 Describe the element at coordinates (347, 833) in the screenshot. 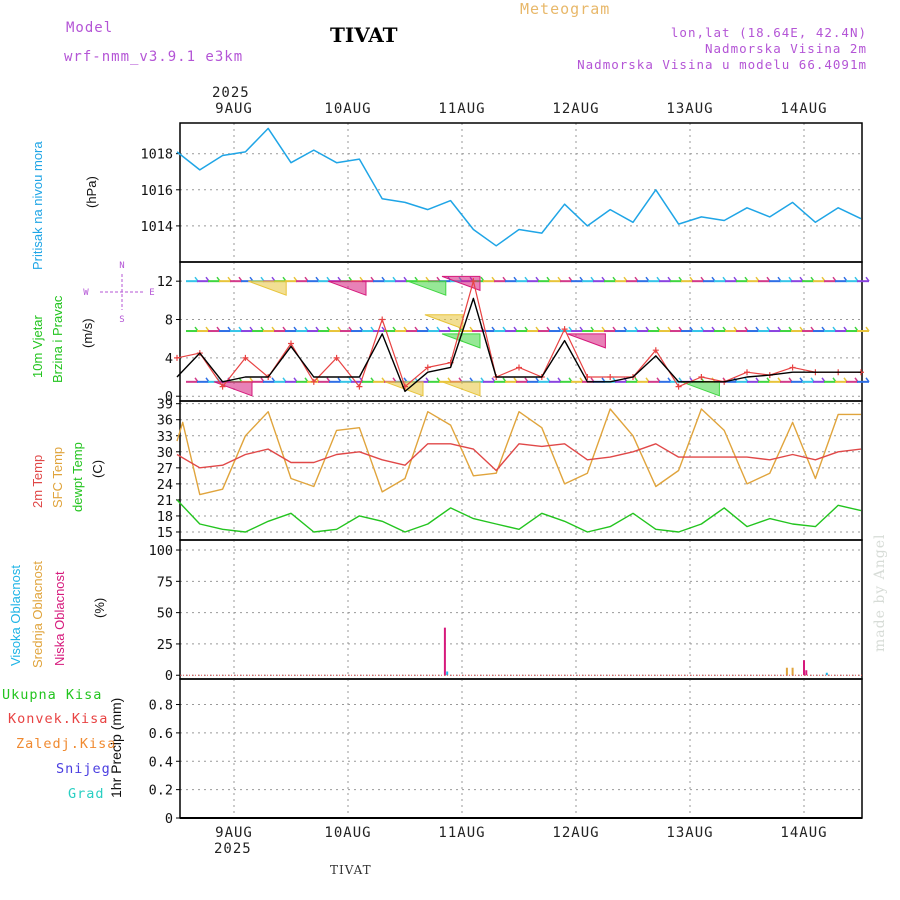

I see `bottom-day-label: 10AUG` at that location.